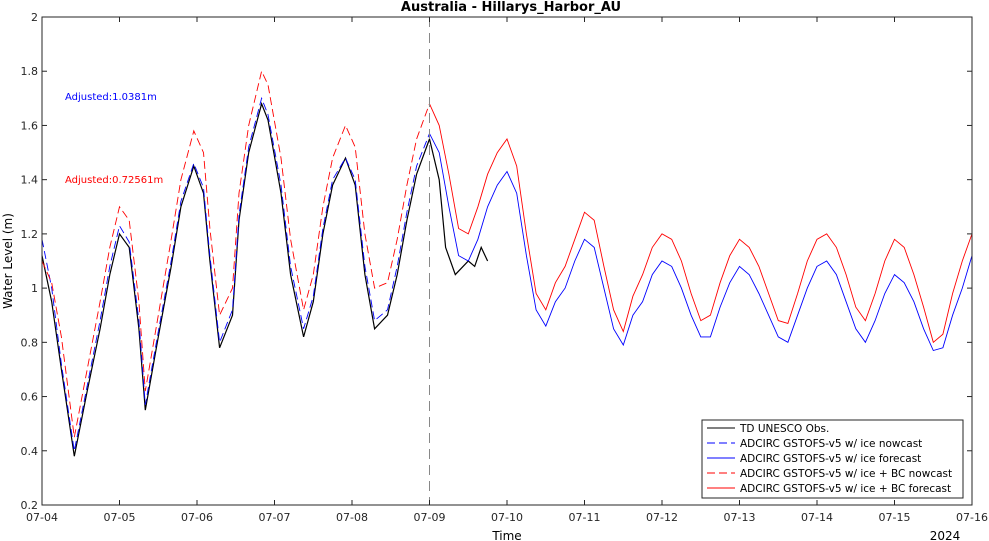 The image size is (989, 541). I want to click on y-tick-label: 0.8, so click(30, 342).